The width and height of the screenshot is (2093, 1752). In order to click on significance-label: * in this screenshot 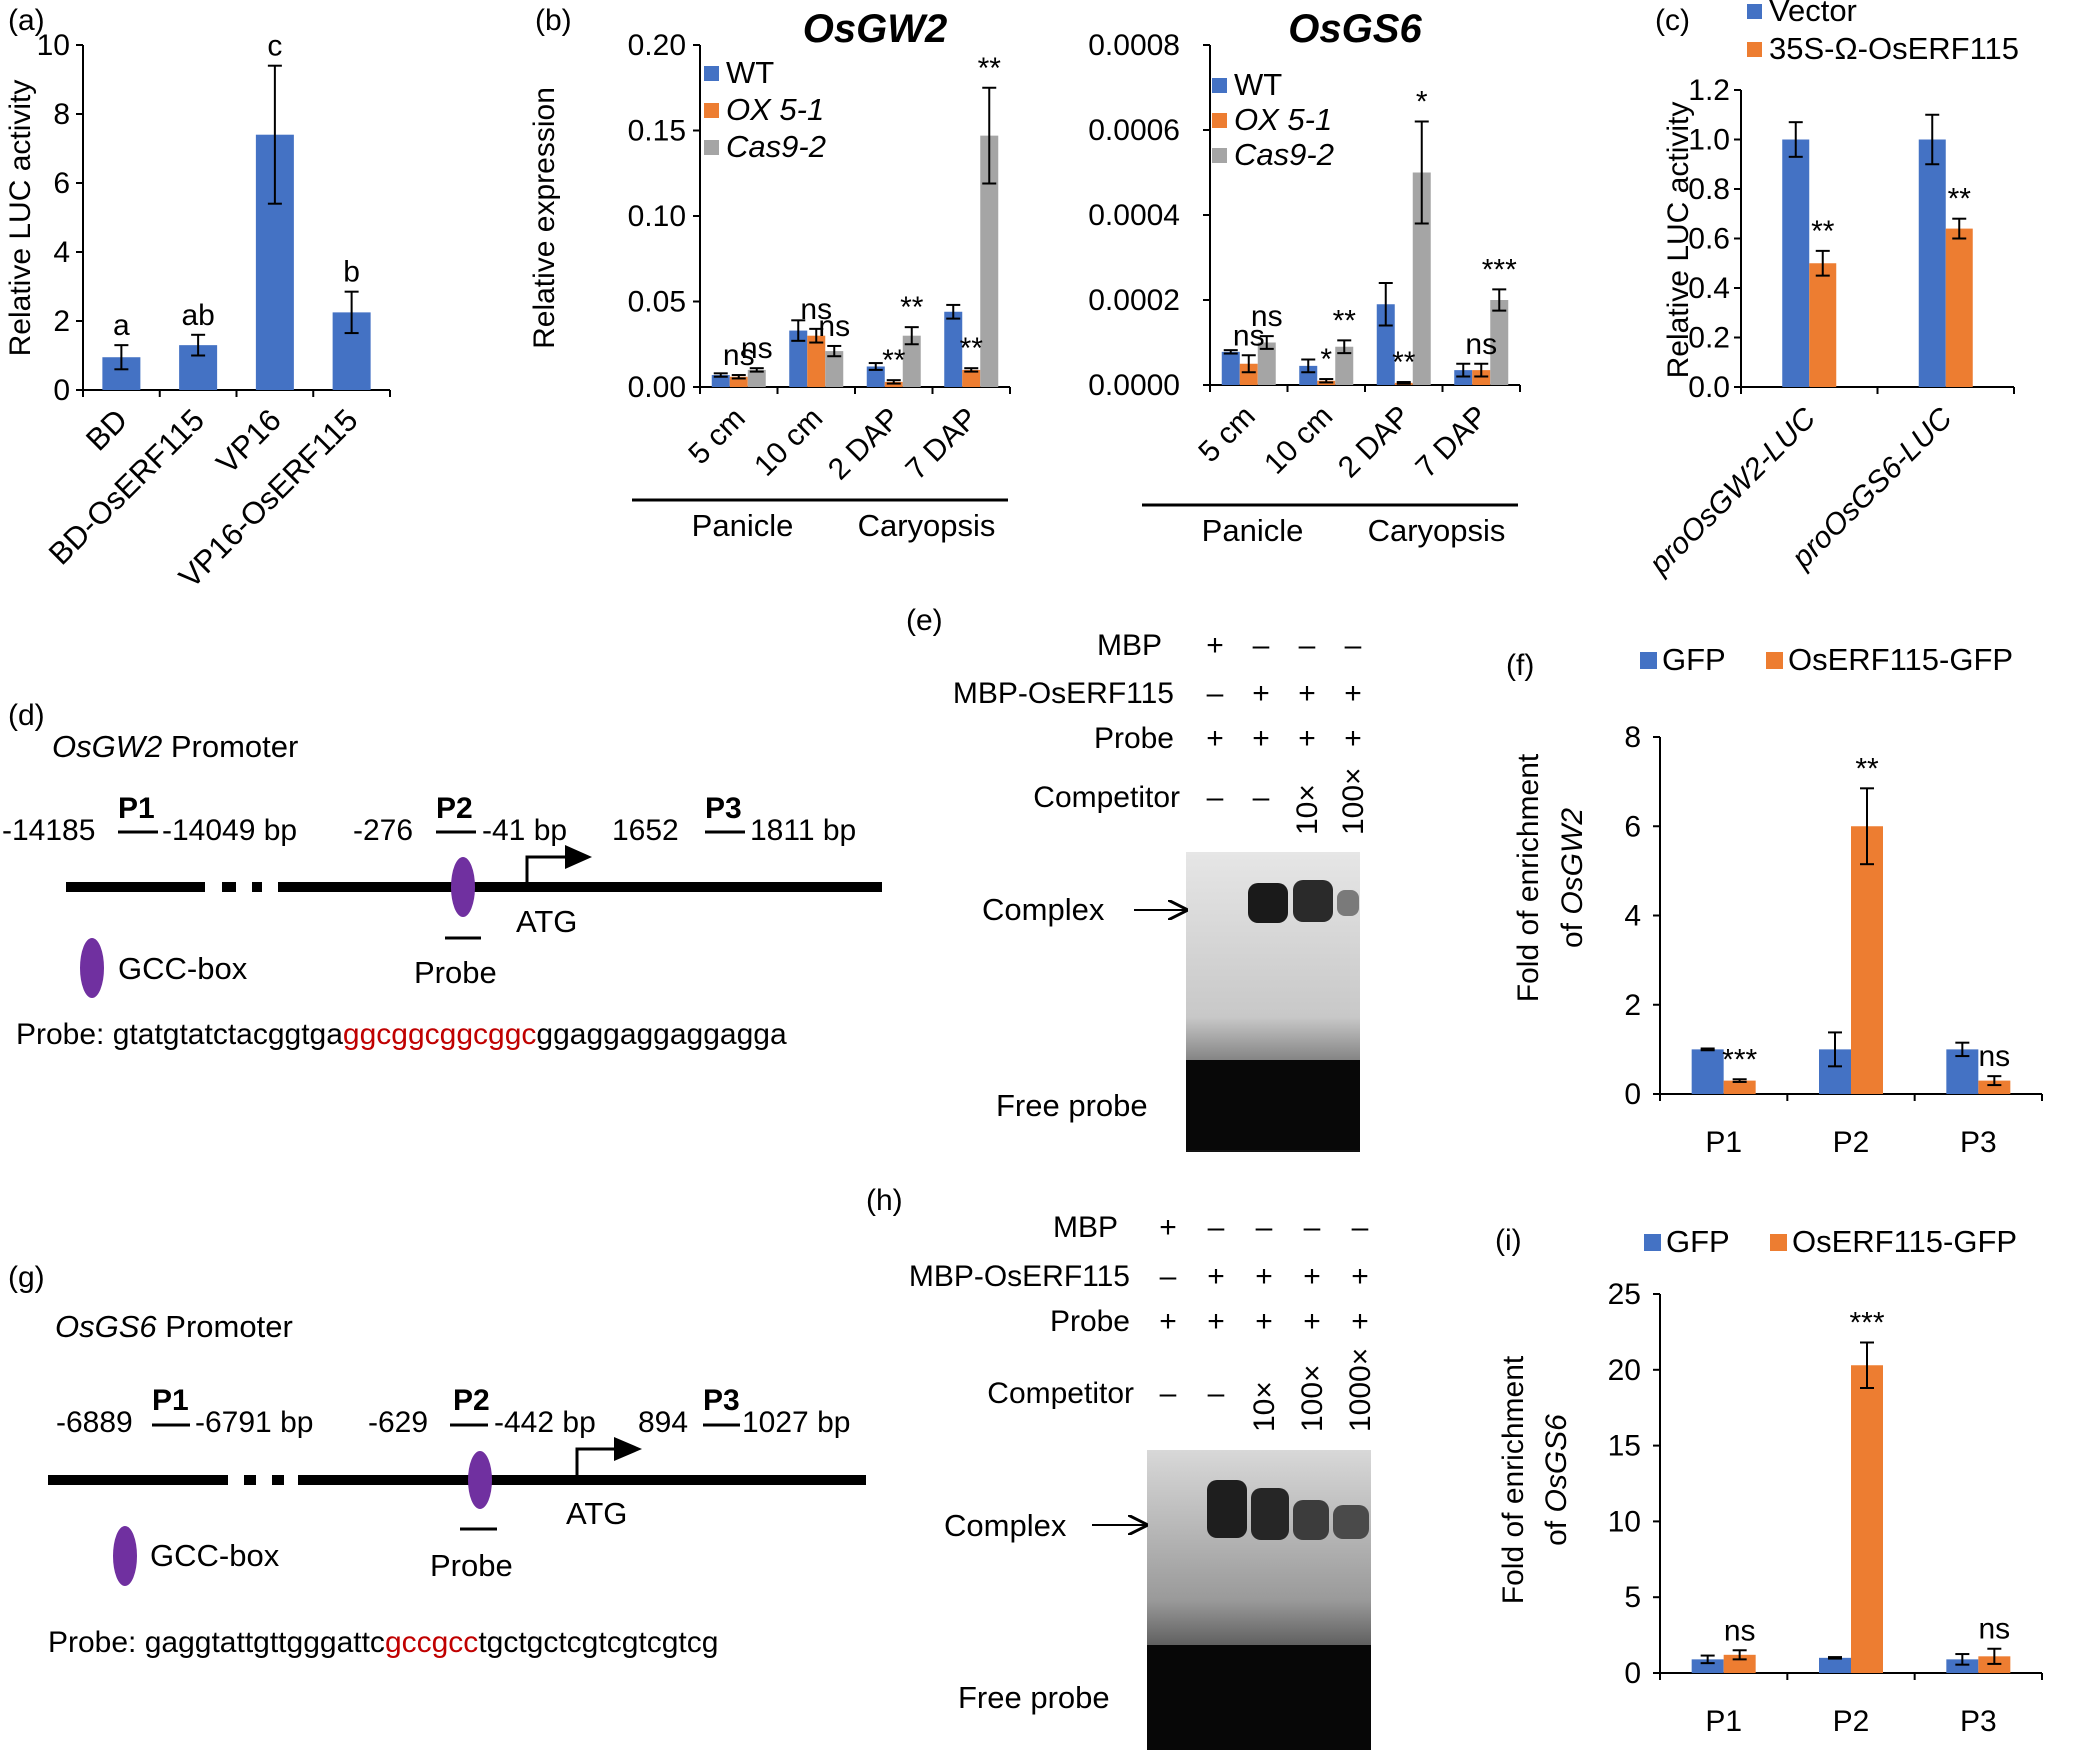, I will do `click(1326, 359)`.